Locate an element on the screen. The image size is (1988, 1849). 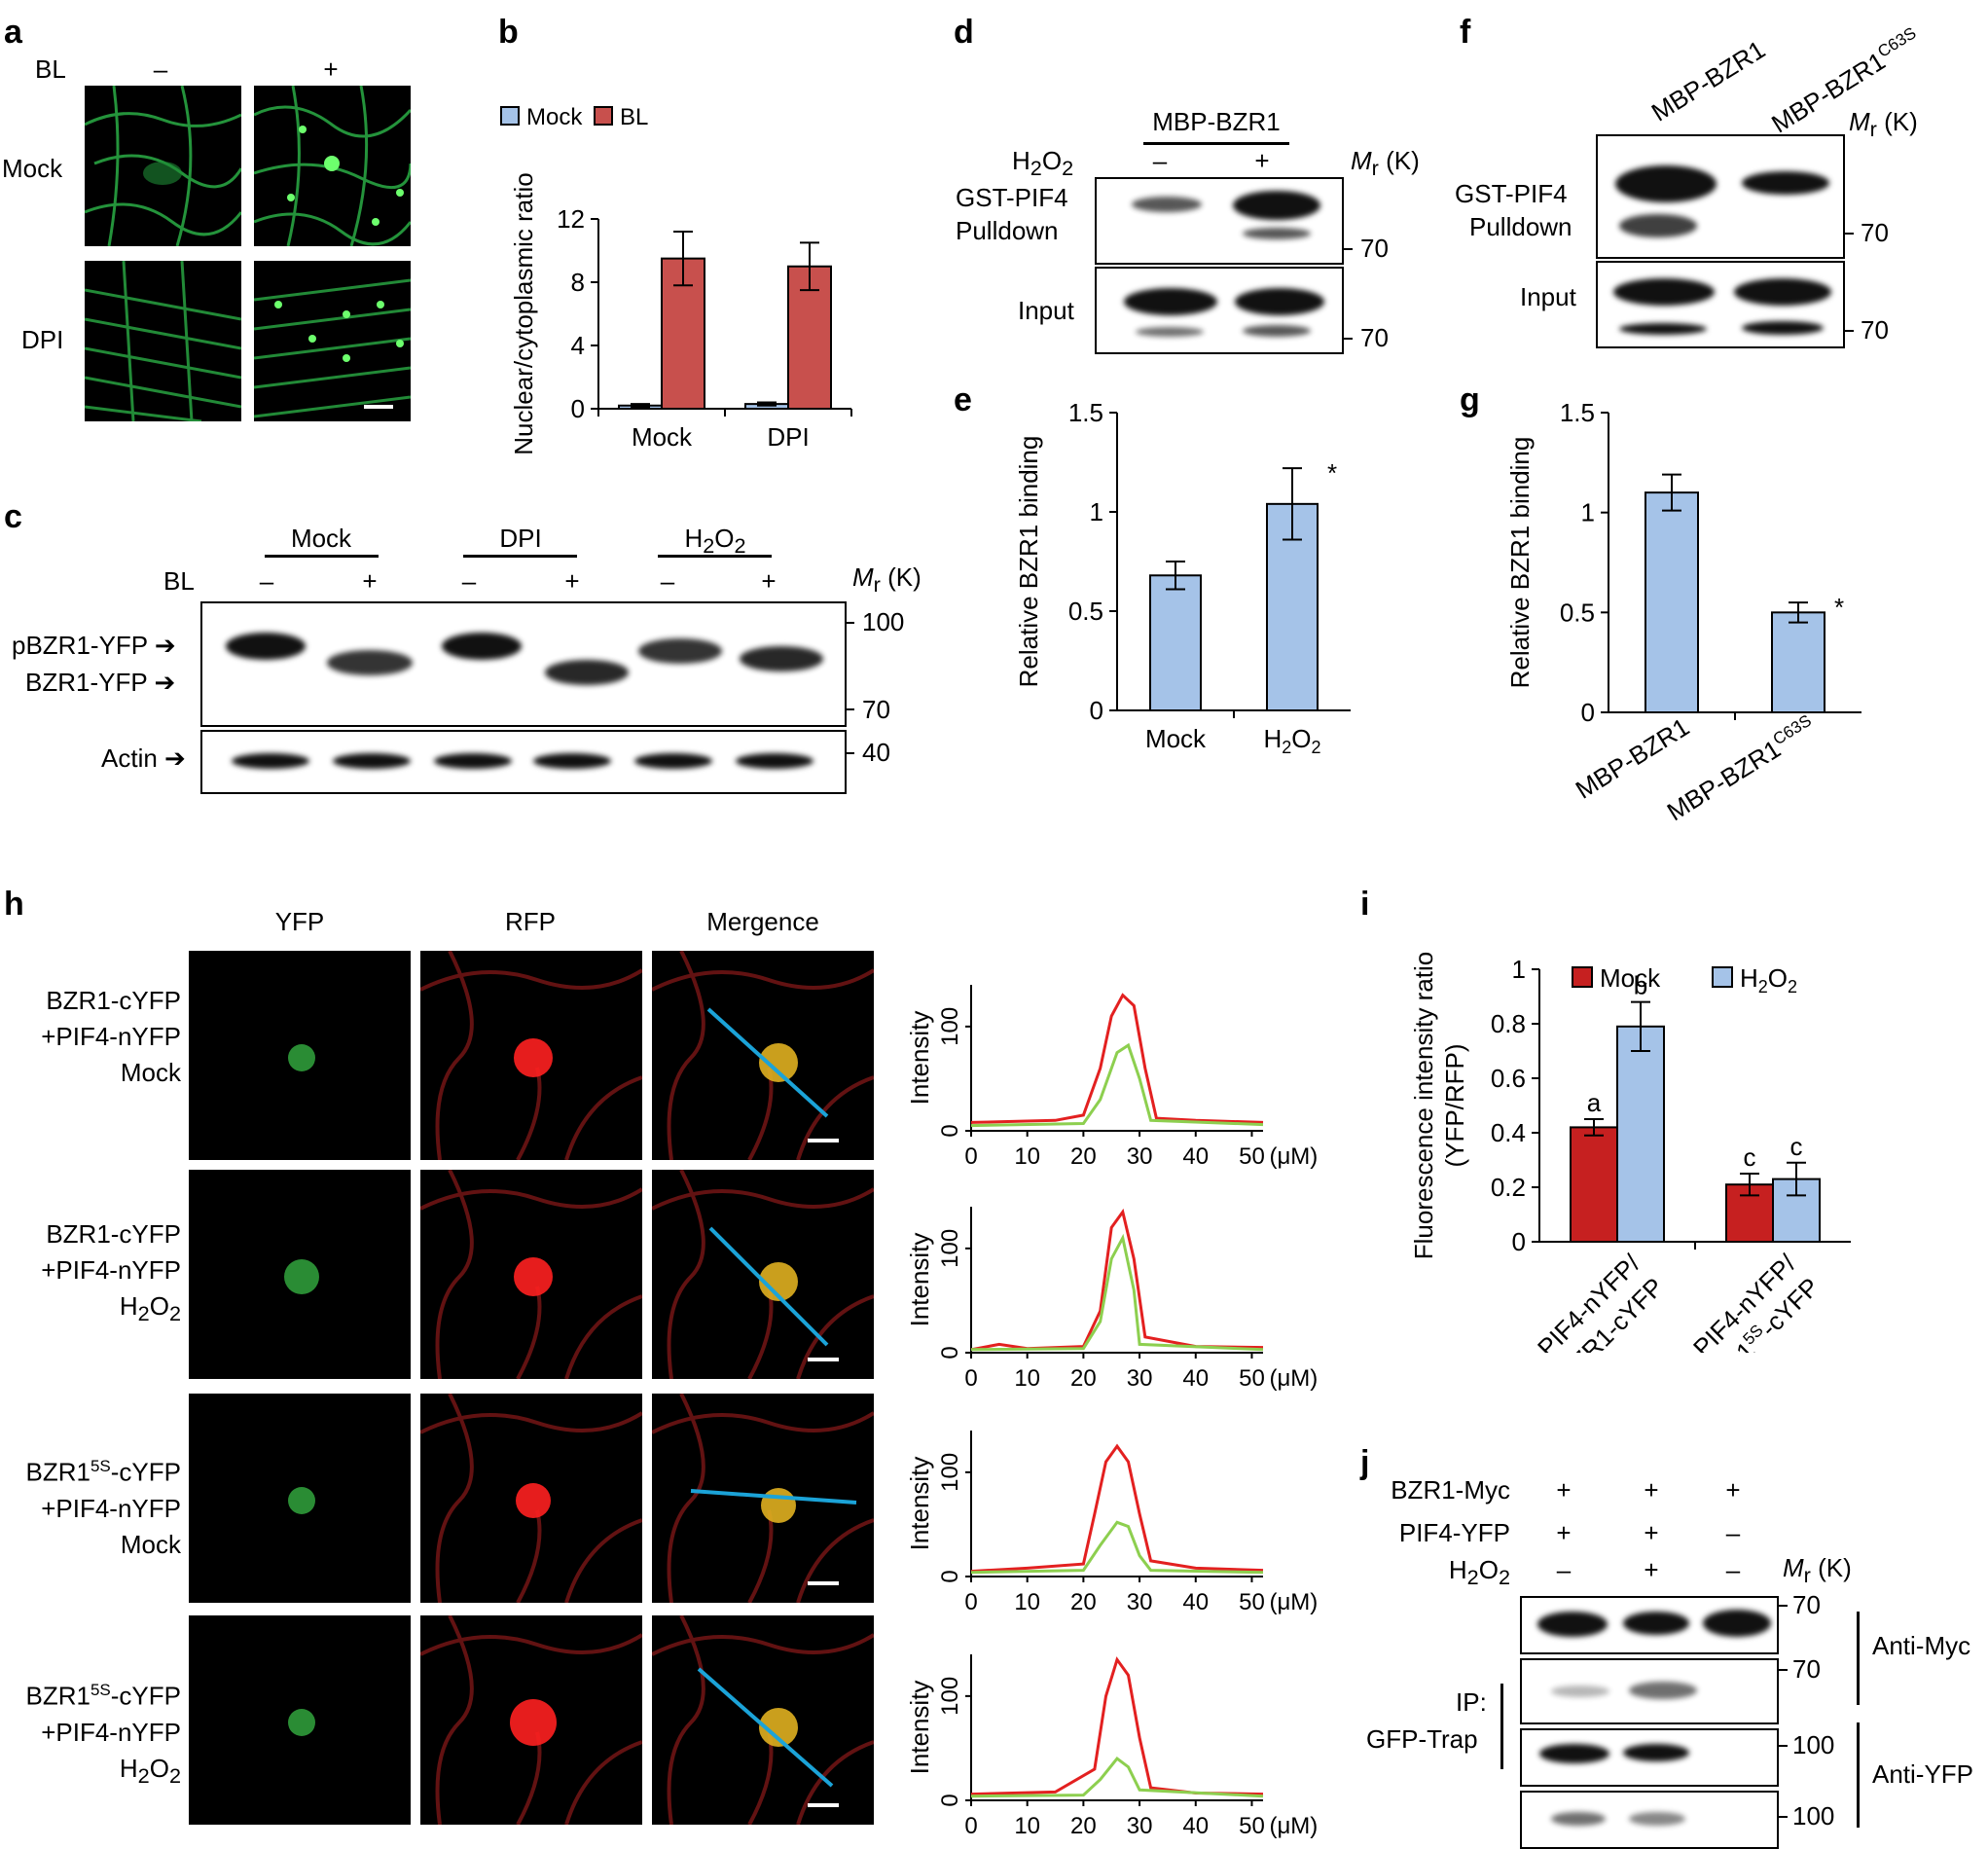
profile-green-line is located at coordinates (1117, 1292).